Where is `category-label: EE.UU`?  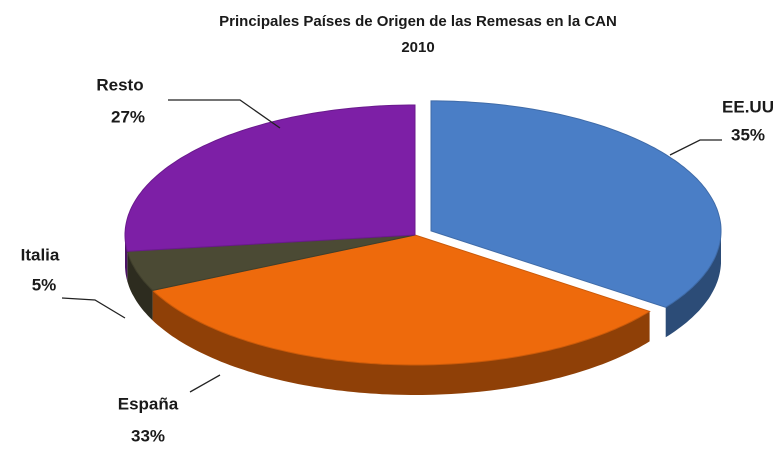
category-label: EE.UU is located at coordinates (748, 106).